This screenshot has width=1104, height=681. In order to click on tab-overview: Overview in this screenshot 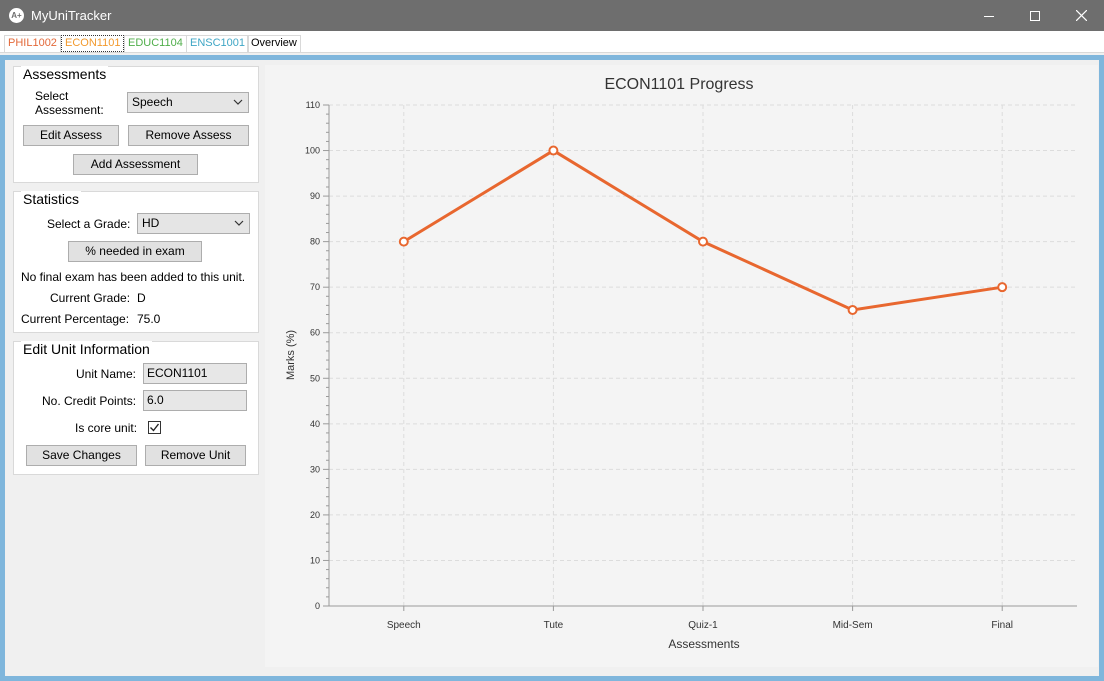, I will do `click(274, 43)`.